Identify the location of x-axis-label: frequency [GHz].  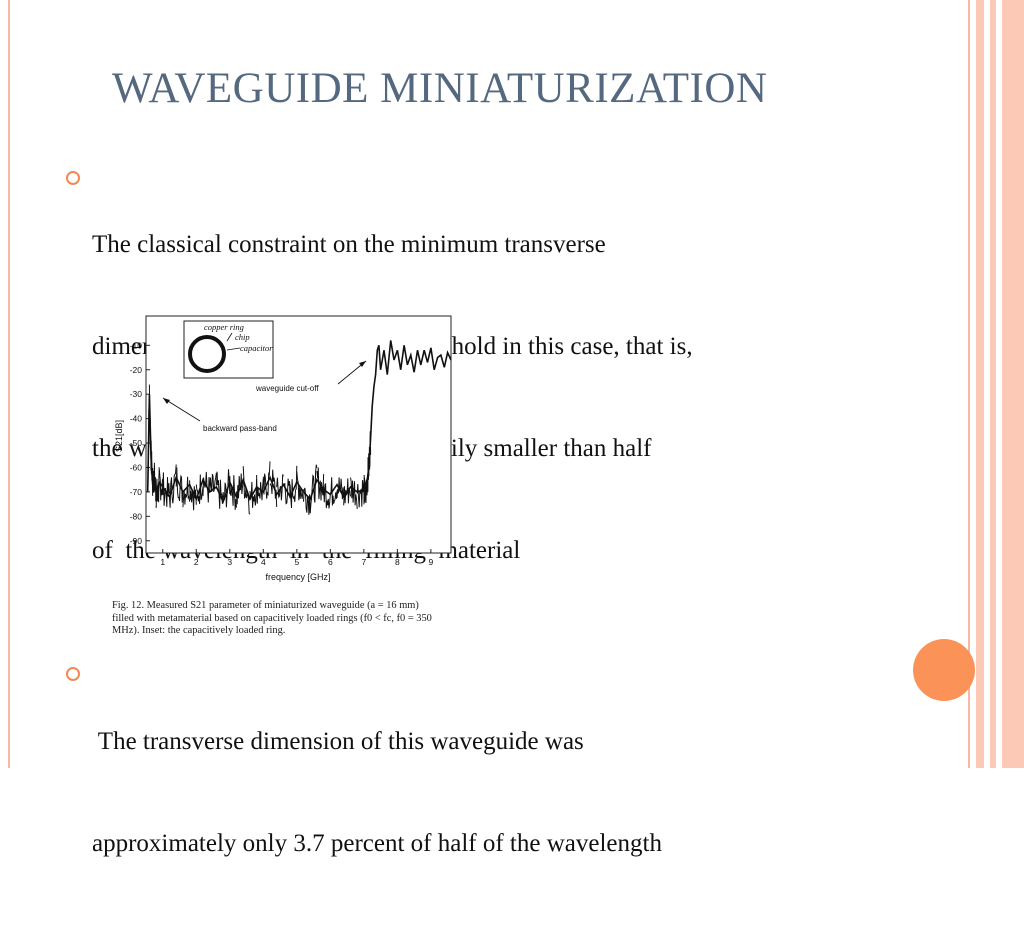
(297, 577).